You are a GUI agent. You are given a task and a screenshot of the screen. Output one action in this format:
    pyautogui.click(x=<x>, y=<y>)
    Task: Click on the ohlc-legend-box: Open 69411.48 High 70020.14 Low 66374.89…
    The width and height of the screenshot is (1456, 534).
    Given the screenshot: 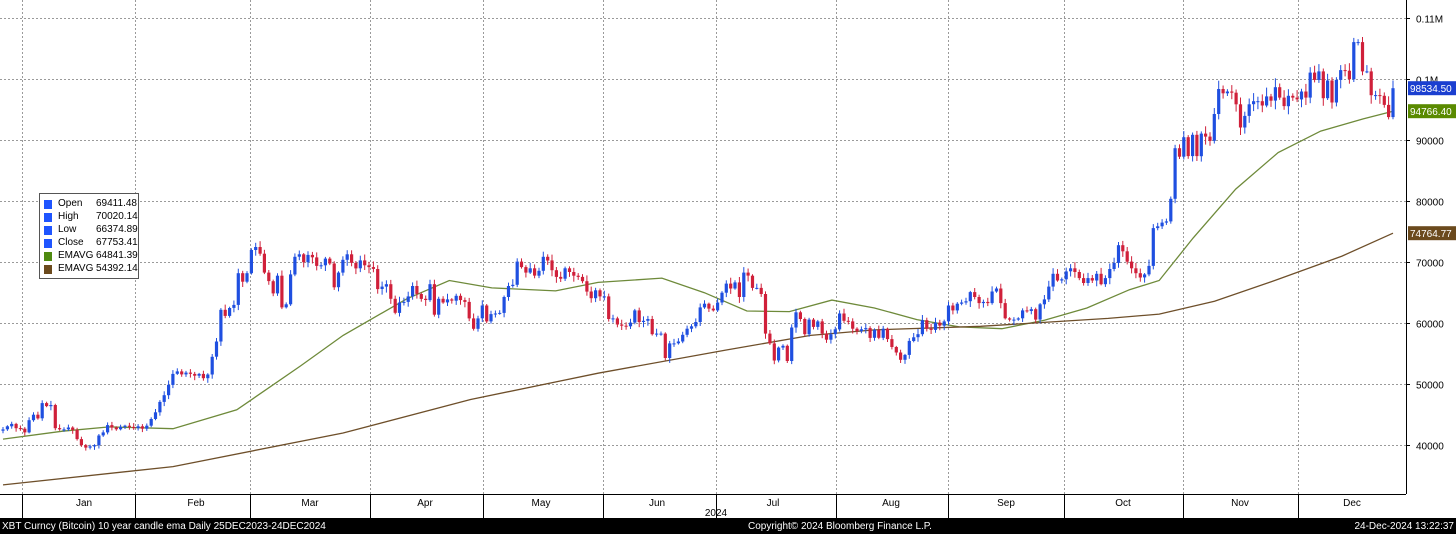 What is the action you would take?
    pyautogui.click(x=89, y=236)
    